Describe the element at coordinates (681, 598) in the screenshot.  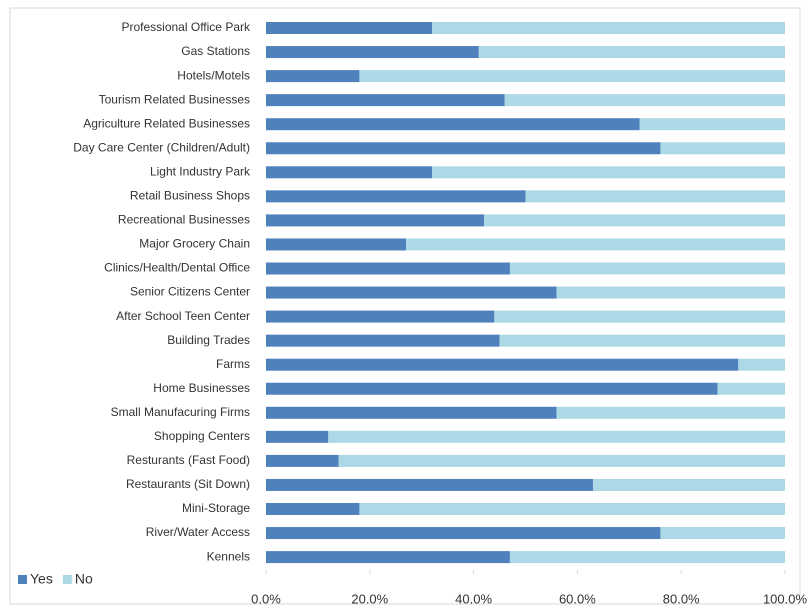
I see `x-tick-label: 80.0%` at that location.